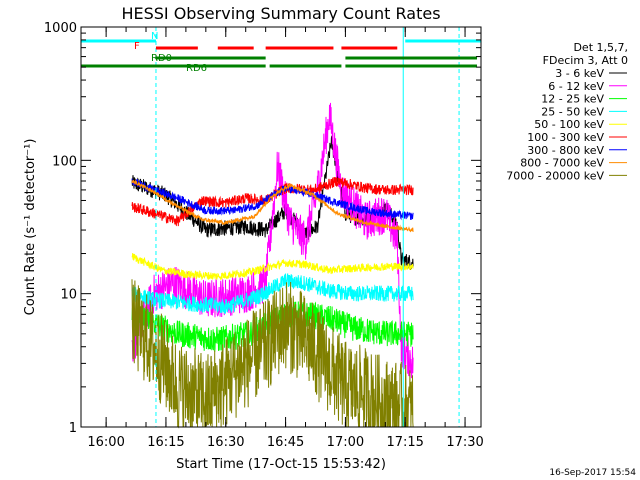 This screenshot has width=640, height=480. Describe the element at coordinates (281, 464) in the screenshot. I see `x-axis-label: Start Time (17-Oct-15 15:53:42)` at that location.